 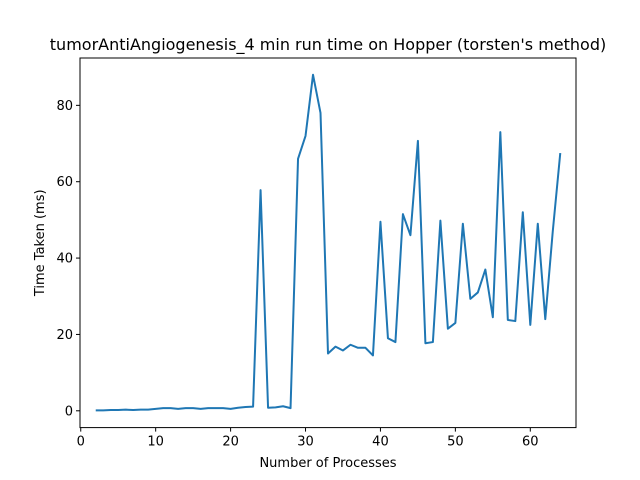 I want to click on y-tick-label: 60, so click(x=64, y=182).